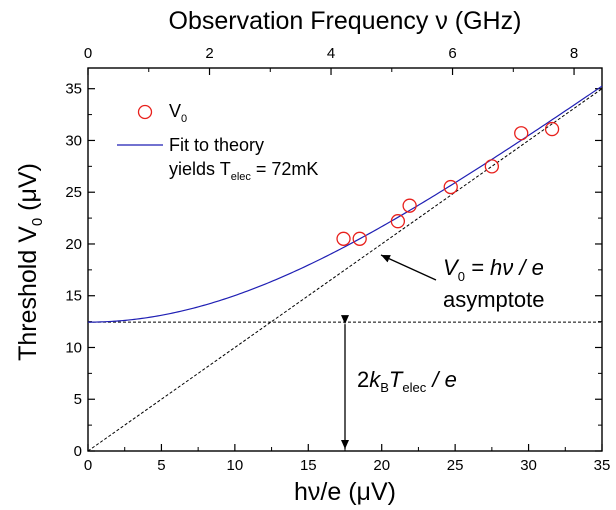 The width and height of the screenshot is (616, 510). What do you see at coordinates (209, 53) in the screenshot?
I see `top-tick-label: 2` at bounding box center [209, 53].